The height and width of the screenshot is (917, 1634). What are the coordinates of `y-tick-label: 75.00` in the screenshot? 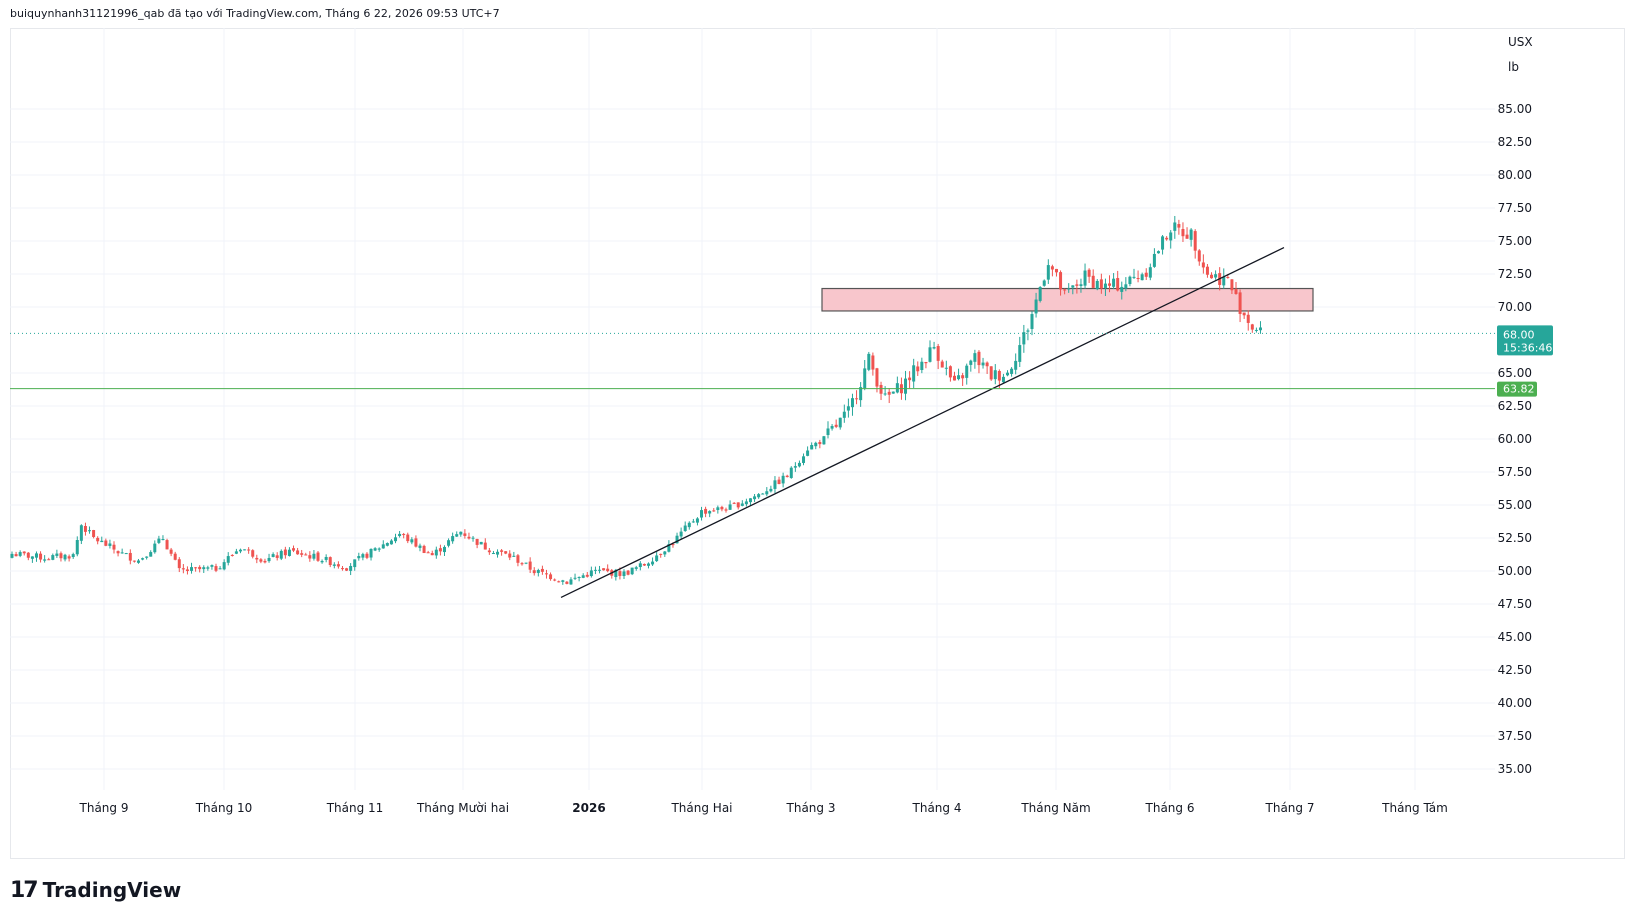 It's located at (1515, 241).